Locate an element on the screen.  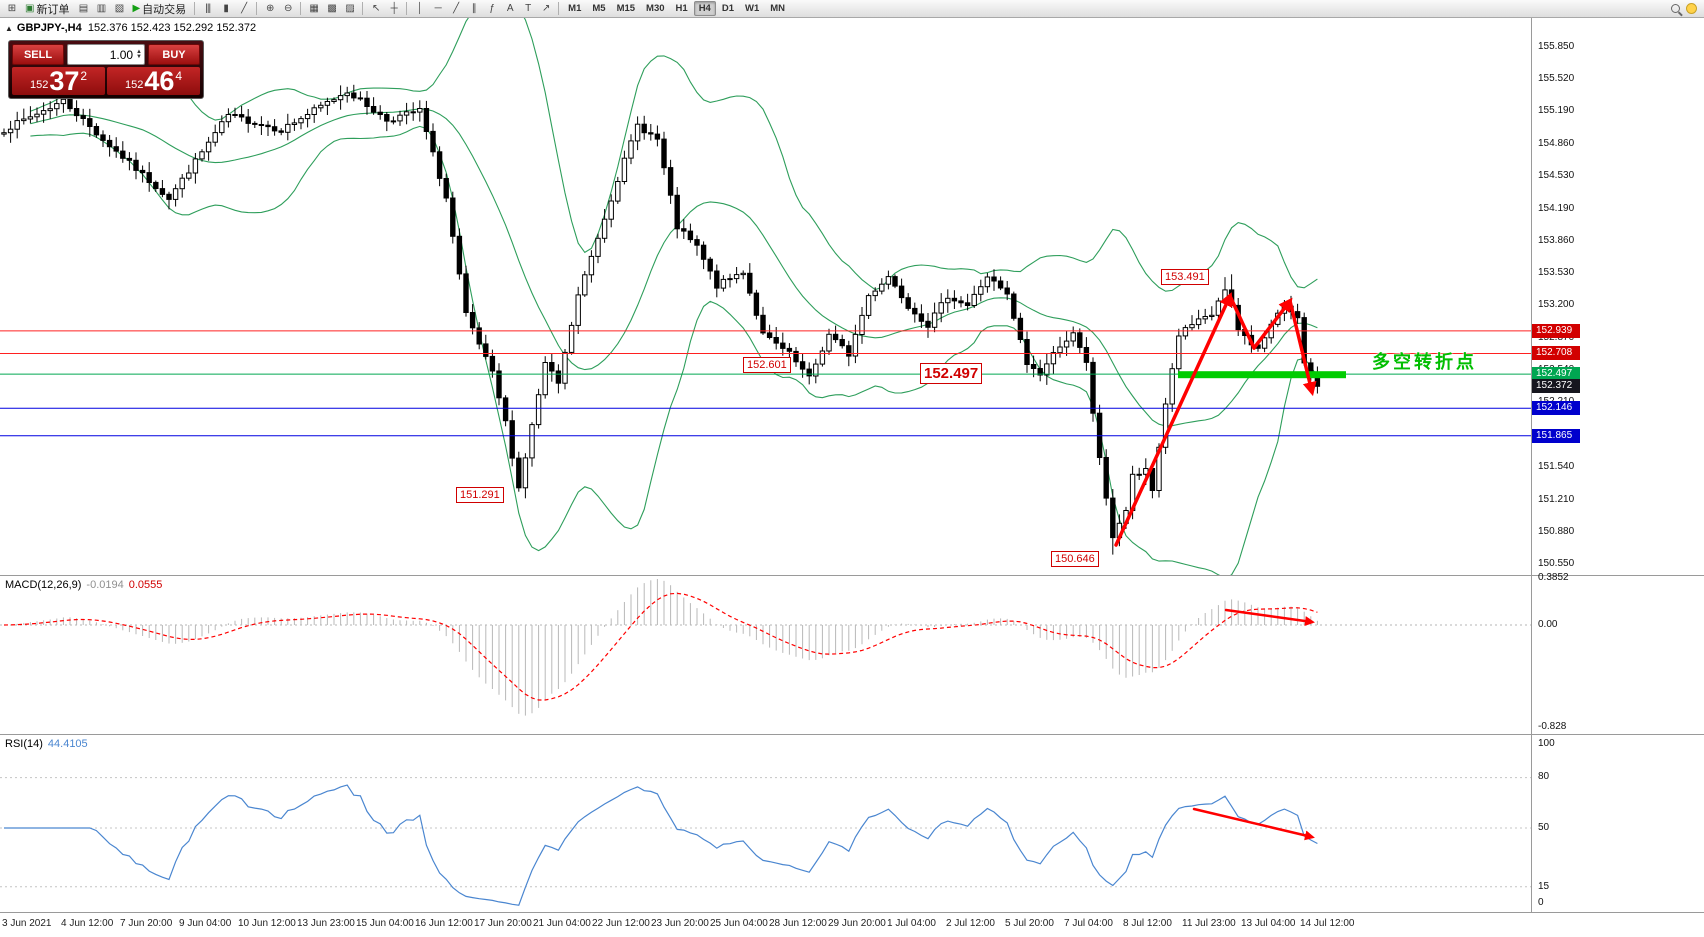
new-order-button: ▣ 新订单 is located at coordinates (47, 9).